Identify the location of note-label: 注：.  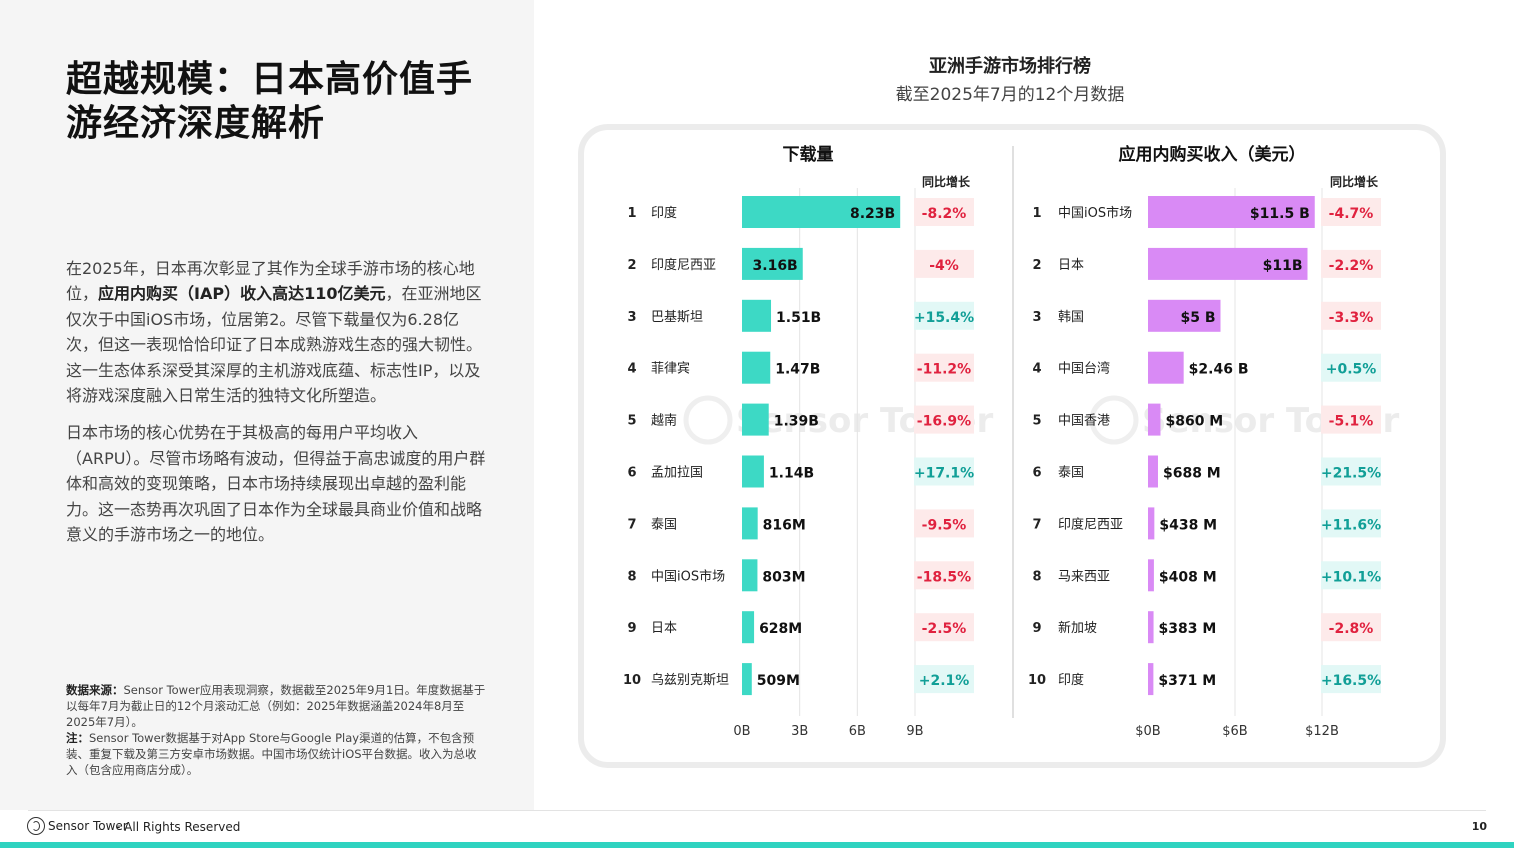
(77, 738).